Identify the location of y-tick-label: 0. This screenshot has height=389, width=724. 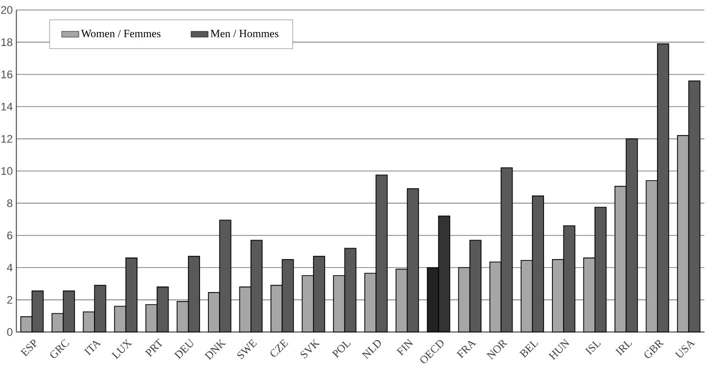
(9, 332).